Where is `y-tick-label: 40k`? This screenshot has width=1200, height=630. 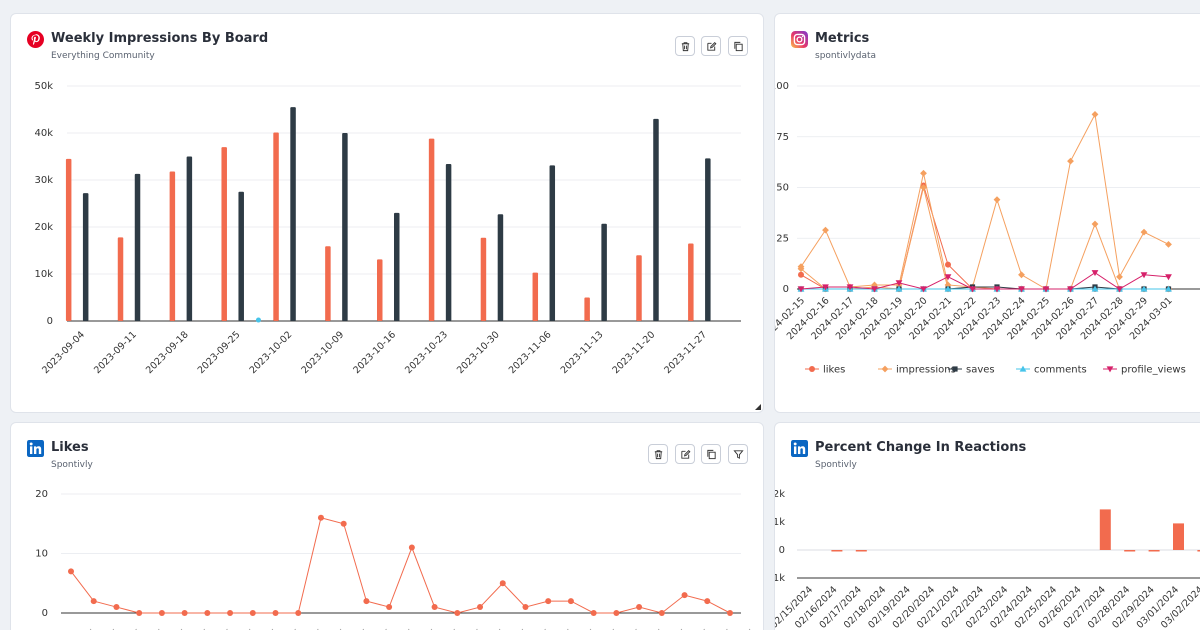 y-tick-label: 40k is located at coordinates (43, 133).